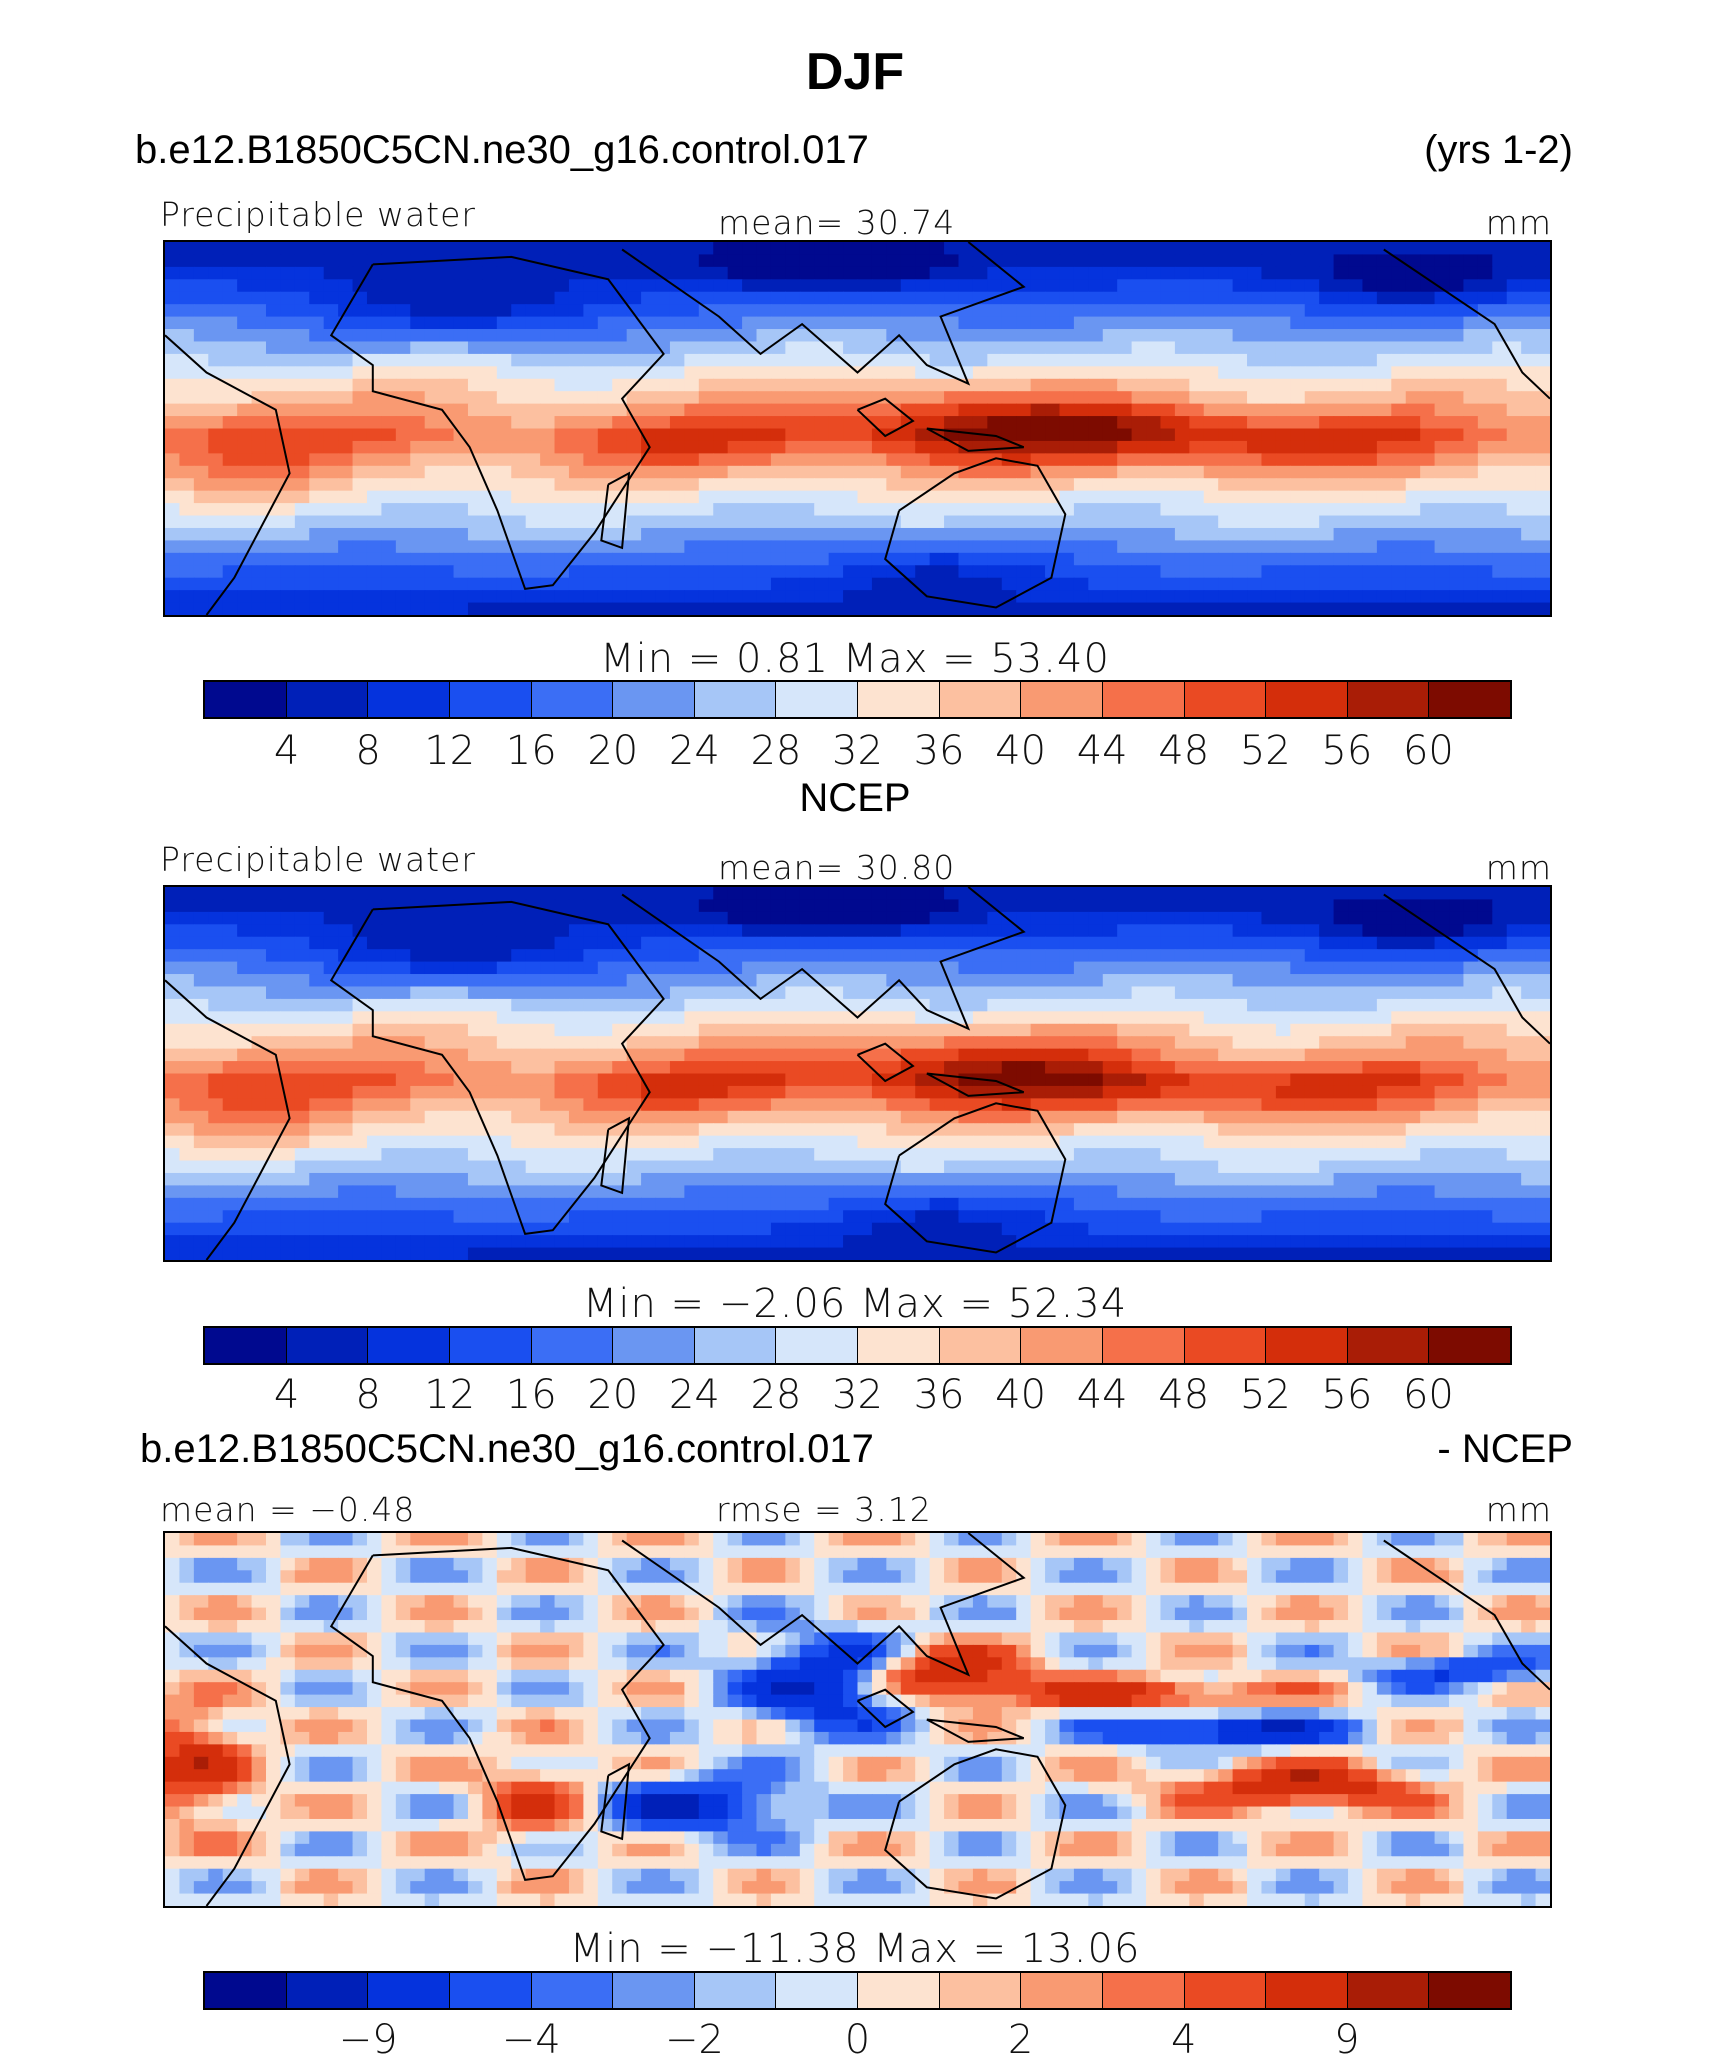 The image size is (1710, 2064). Describe the element at coordinates (1307, 699) in the screenshot. I see `colorbar-swatch` at that location.